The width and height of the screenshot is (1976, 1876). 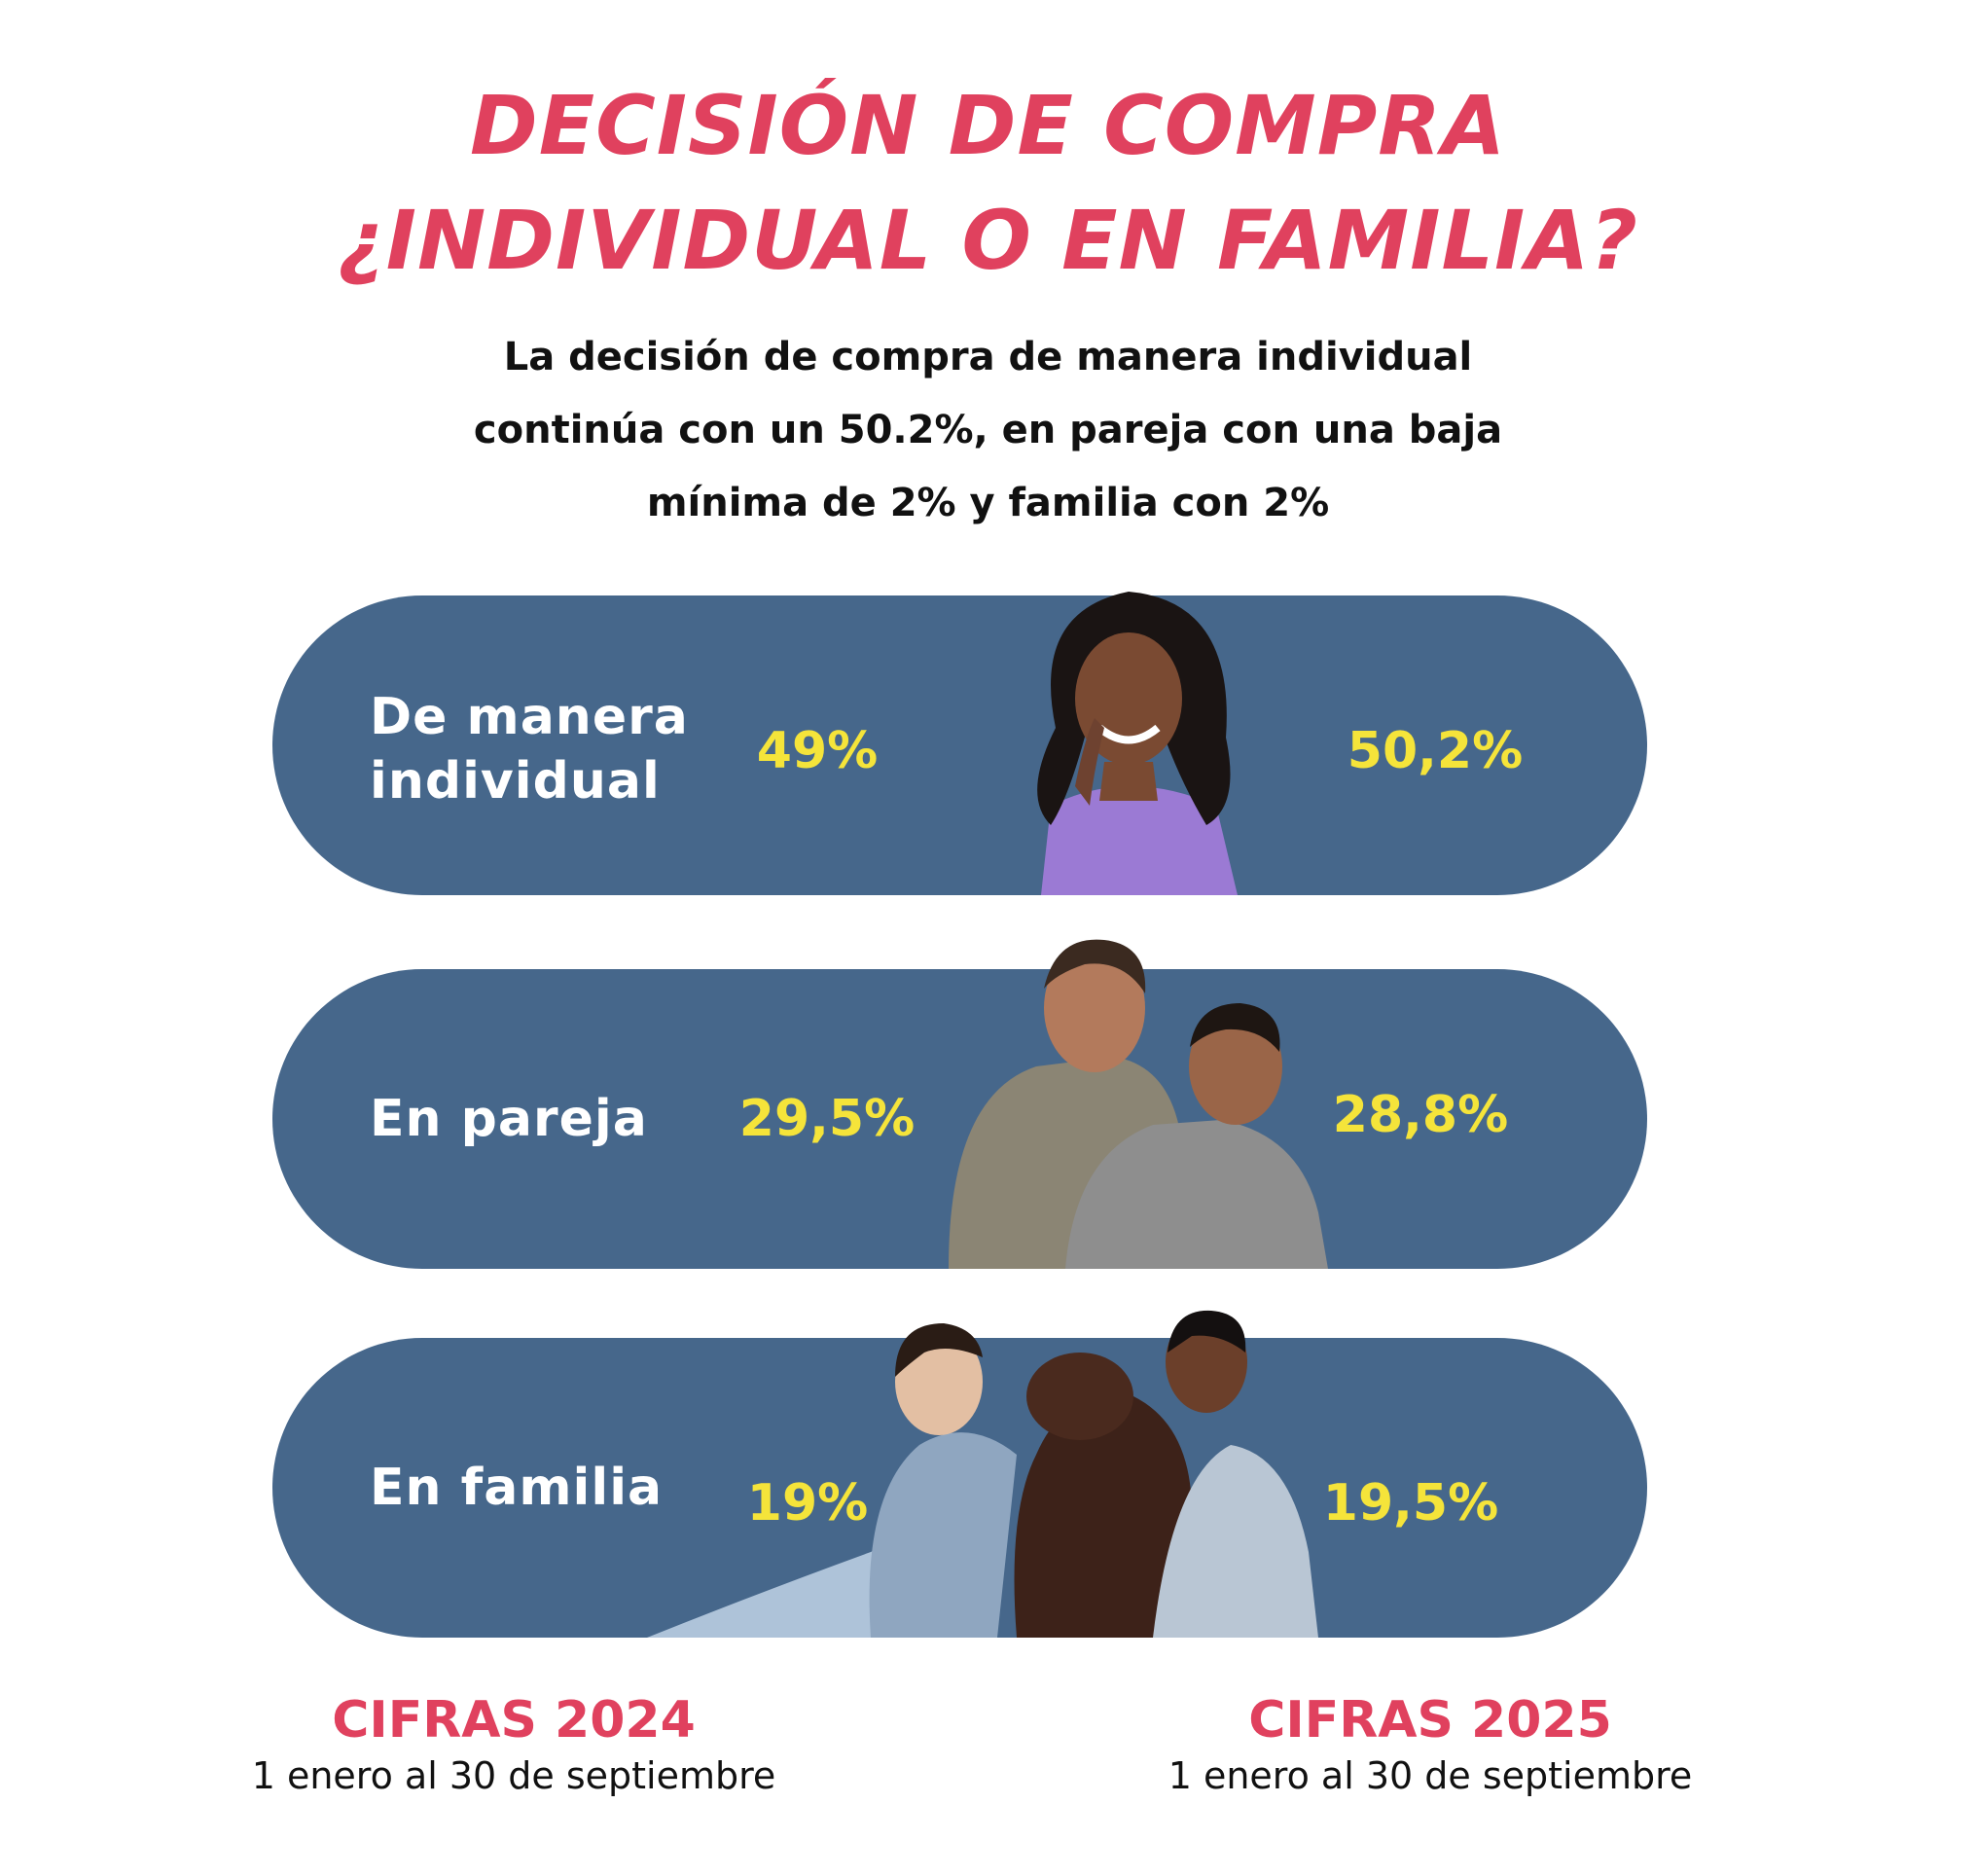 What do you see at coordinates (513, 1775) in the screenshot?
I see `footer-period-2024: 1 enero al 30 de septiembre` at bounding box center [513, 1775].